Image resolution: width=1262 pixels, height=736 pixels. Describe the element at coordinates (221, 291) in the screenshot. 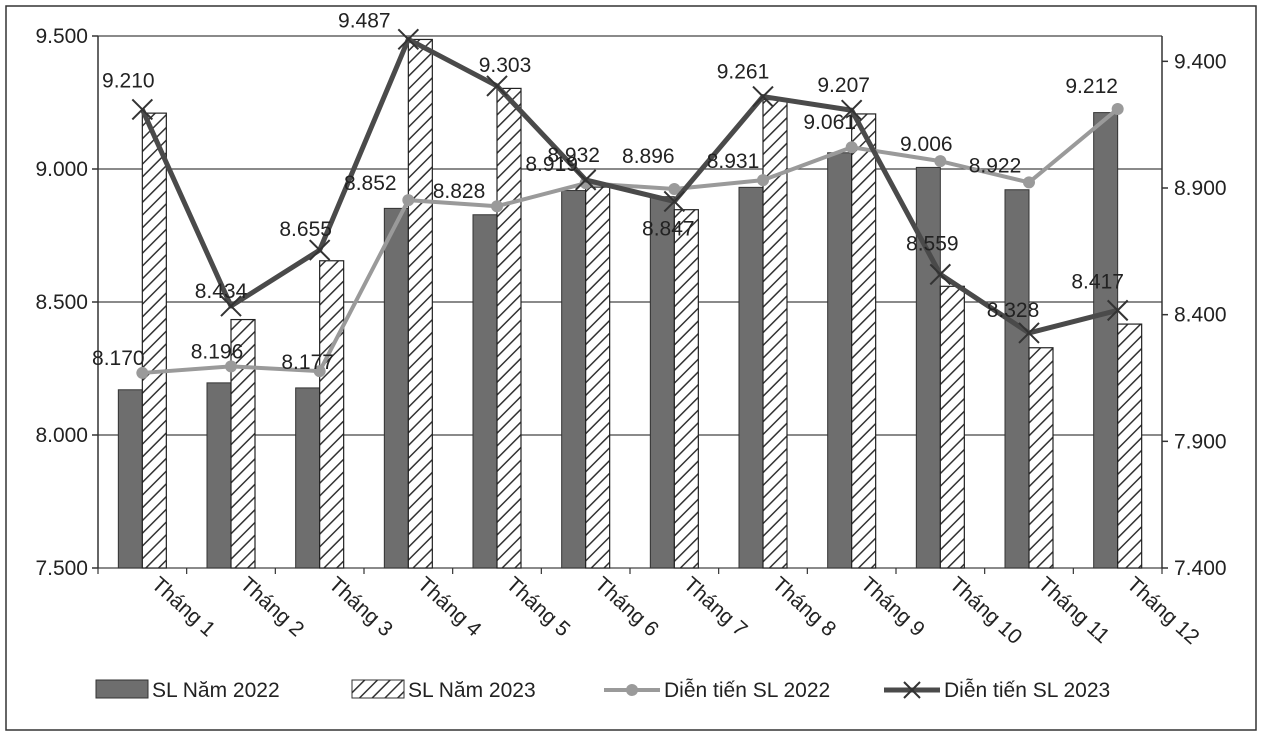

I see `data-label-2023: 8.434` at that location.